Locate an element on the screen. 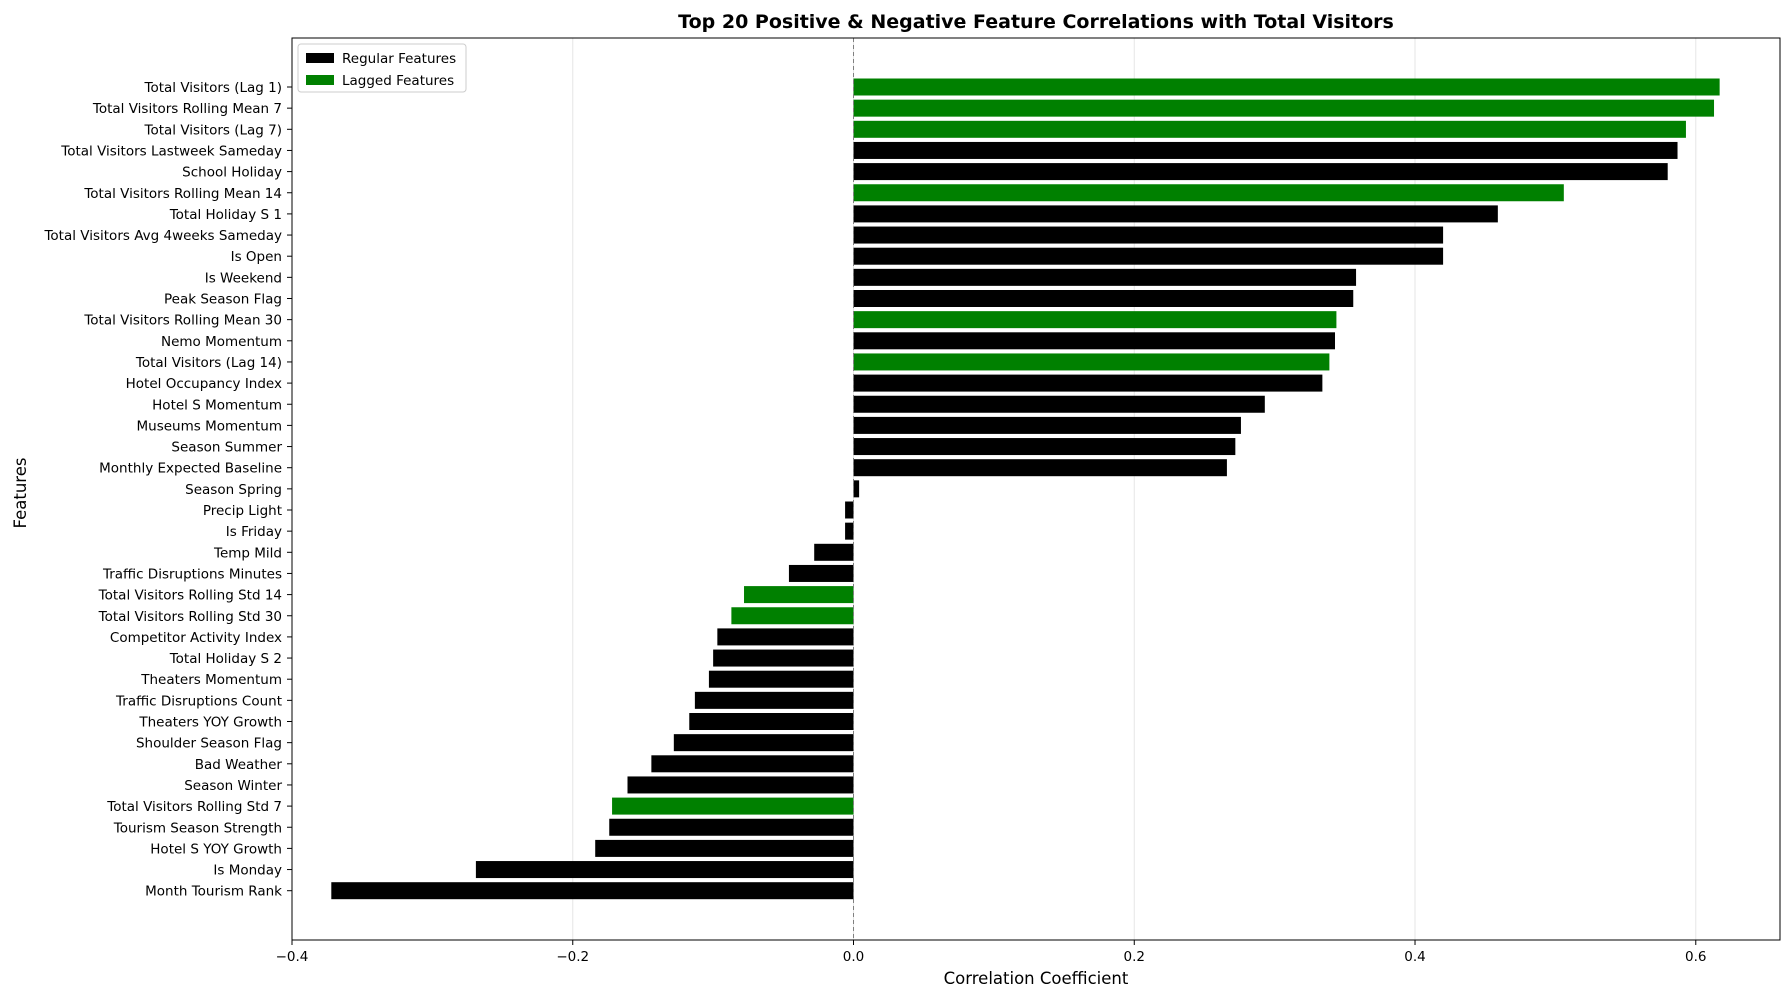 This screenshot has height=1000, width=1792. x-tick-label: −0.4 is located at coordinates (292, 957).